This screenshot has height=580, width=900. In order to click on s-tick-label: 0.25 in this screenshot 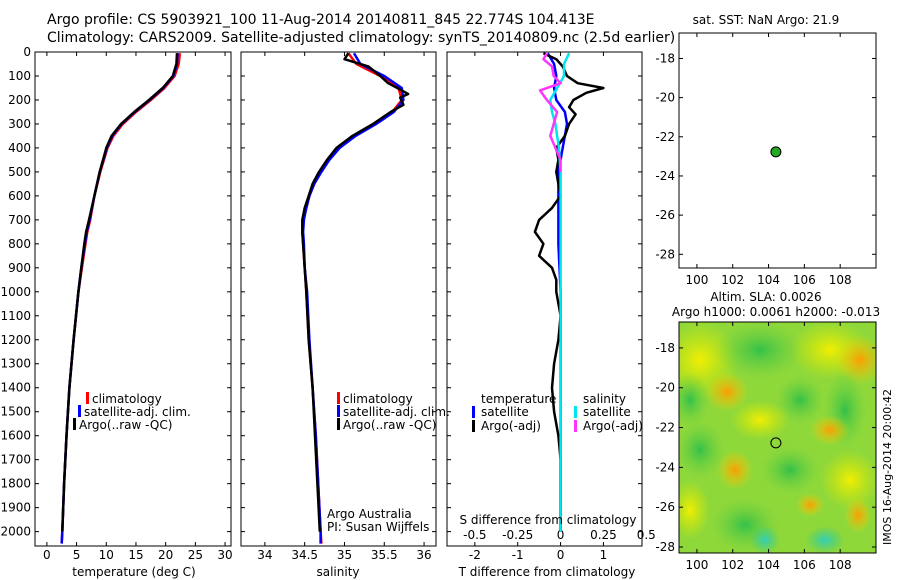, I will do `click(603, 535)`.